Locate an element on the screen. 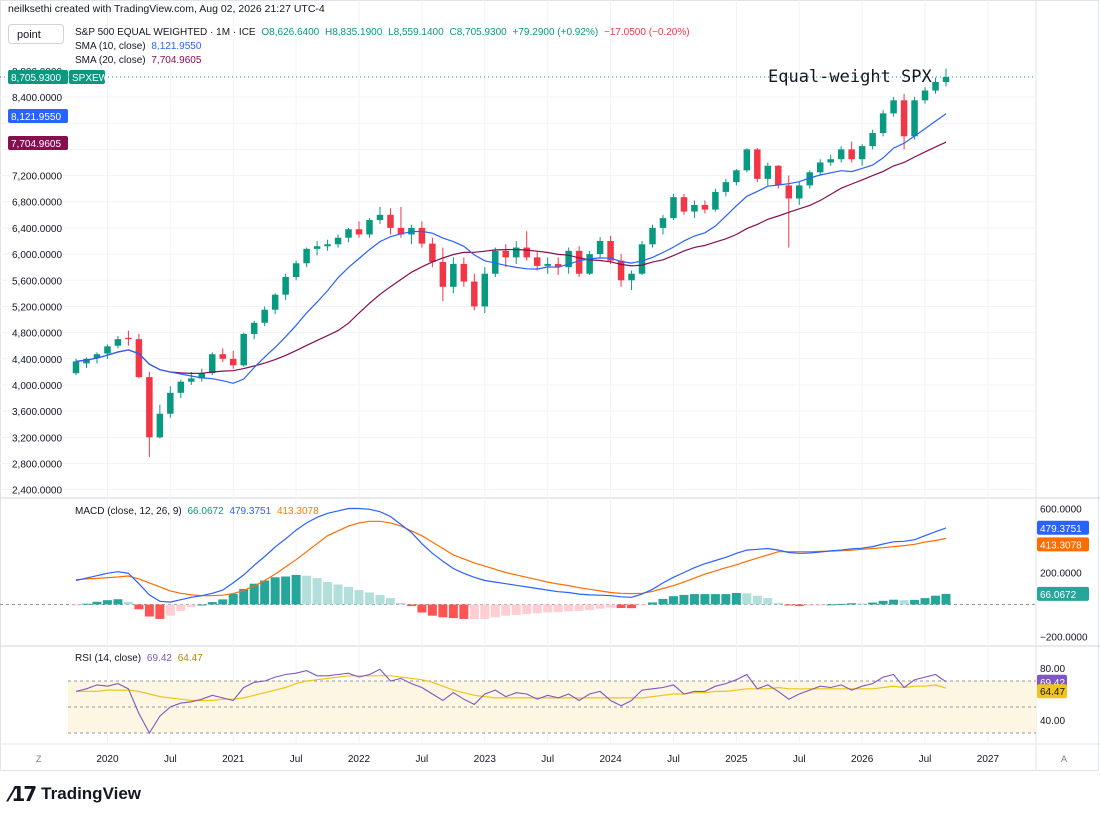  price-tick-label: 3,200.0000 is located at coordinates (37, 438).